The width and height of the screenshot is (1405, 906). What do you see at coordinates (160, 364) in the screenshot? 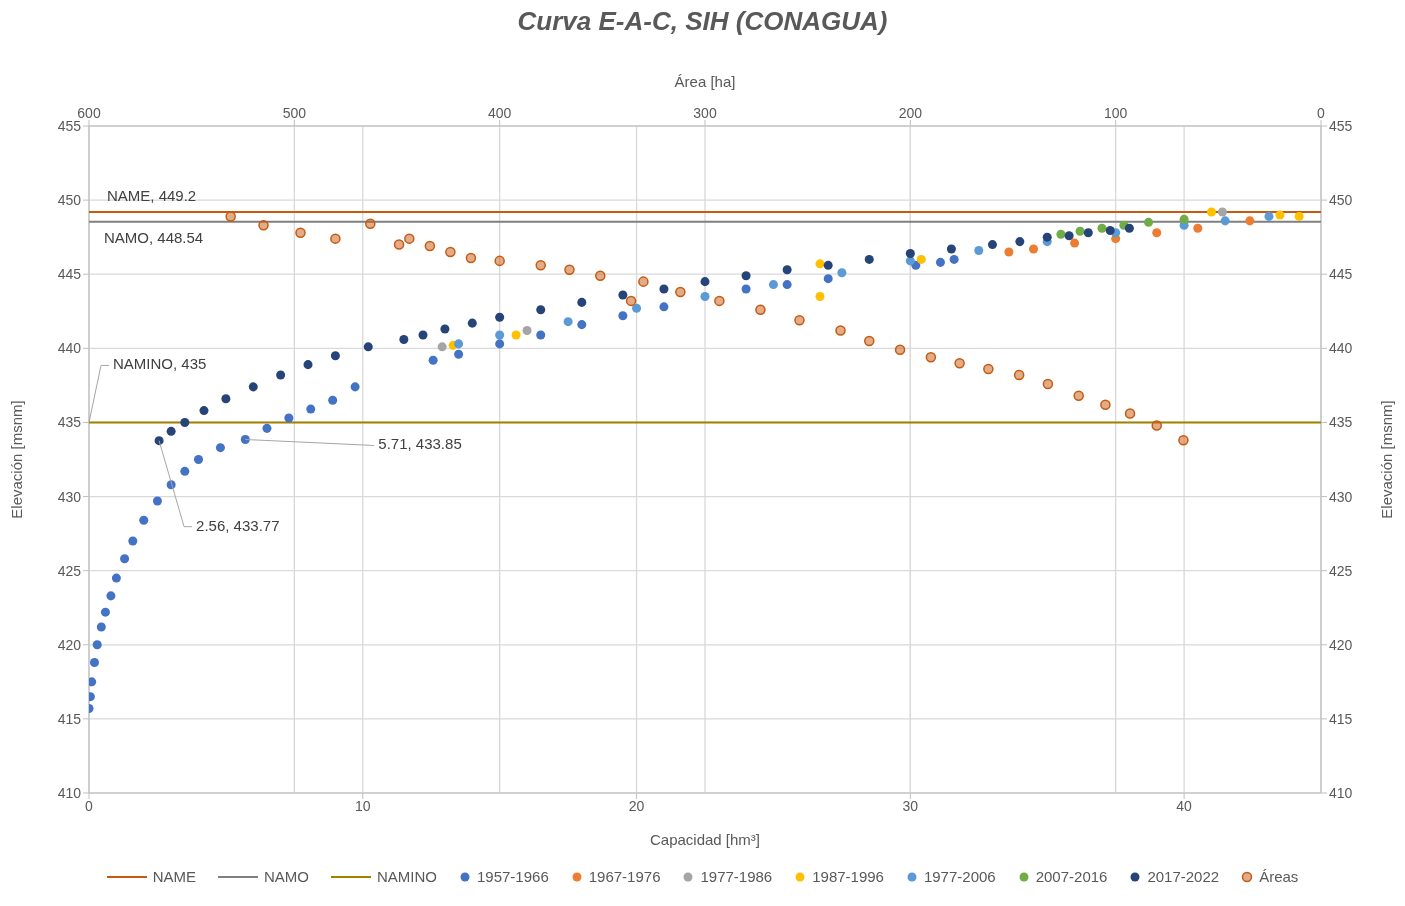
I see `annotation: NAMINO, 435` at bounding box center [160, 364].